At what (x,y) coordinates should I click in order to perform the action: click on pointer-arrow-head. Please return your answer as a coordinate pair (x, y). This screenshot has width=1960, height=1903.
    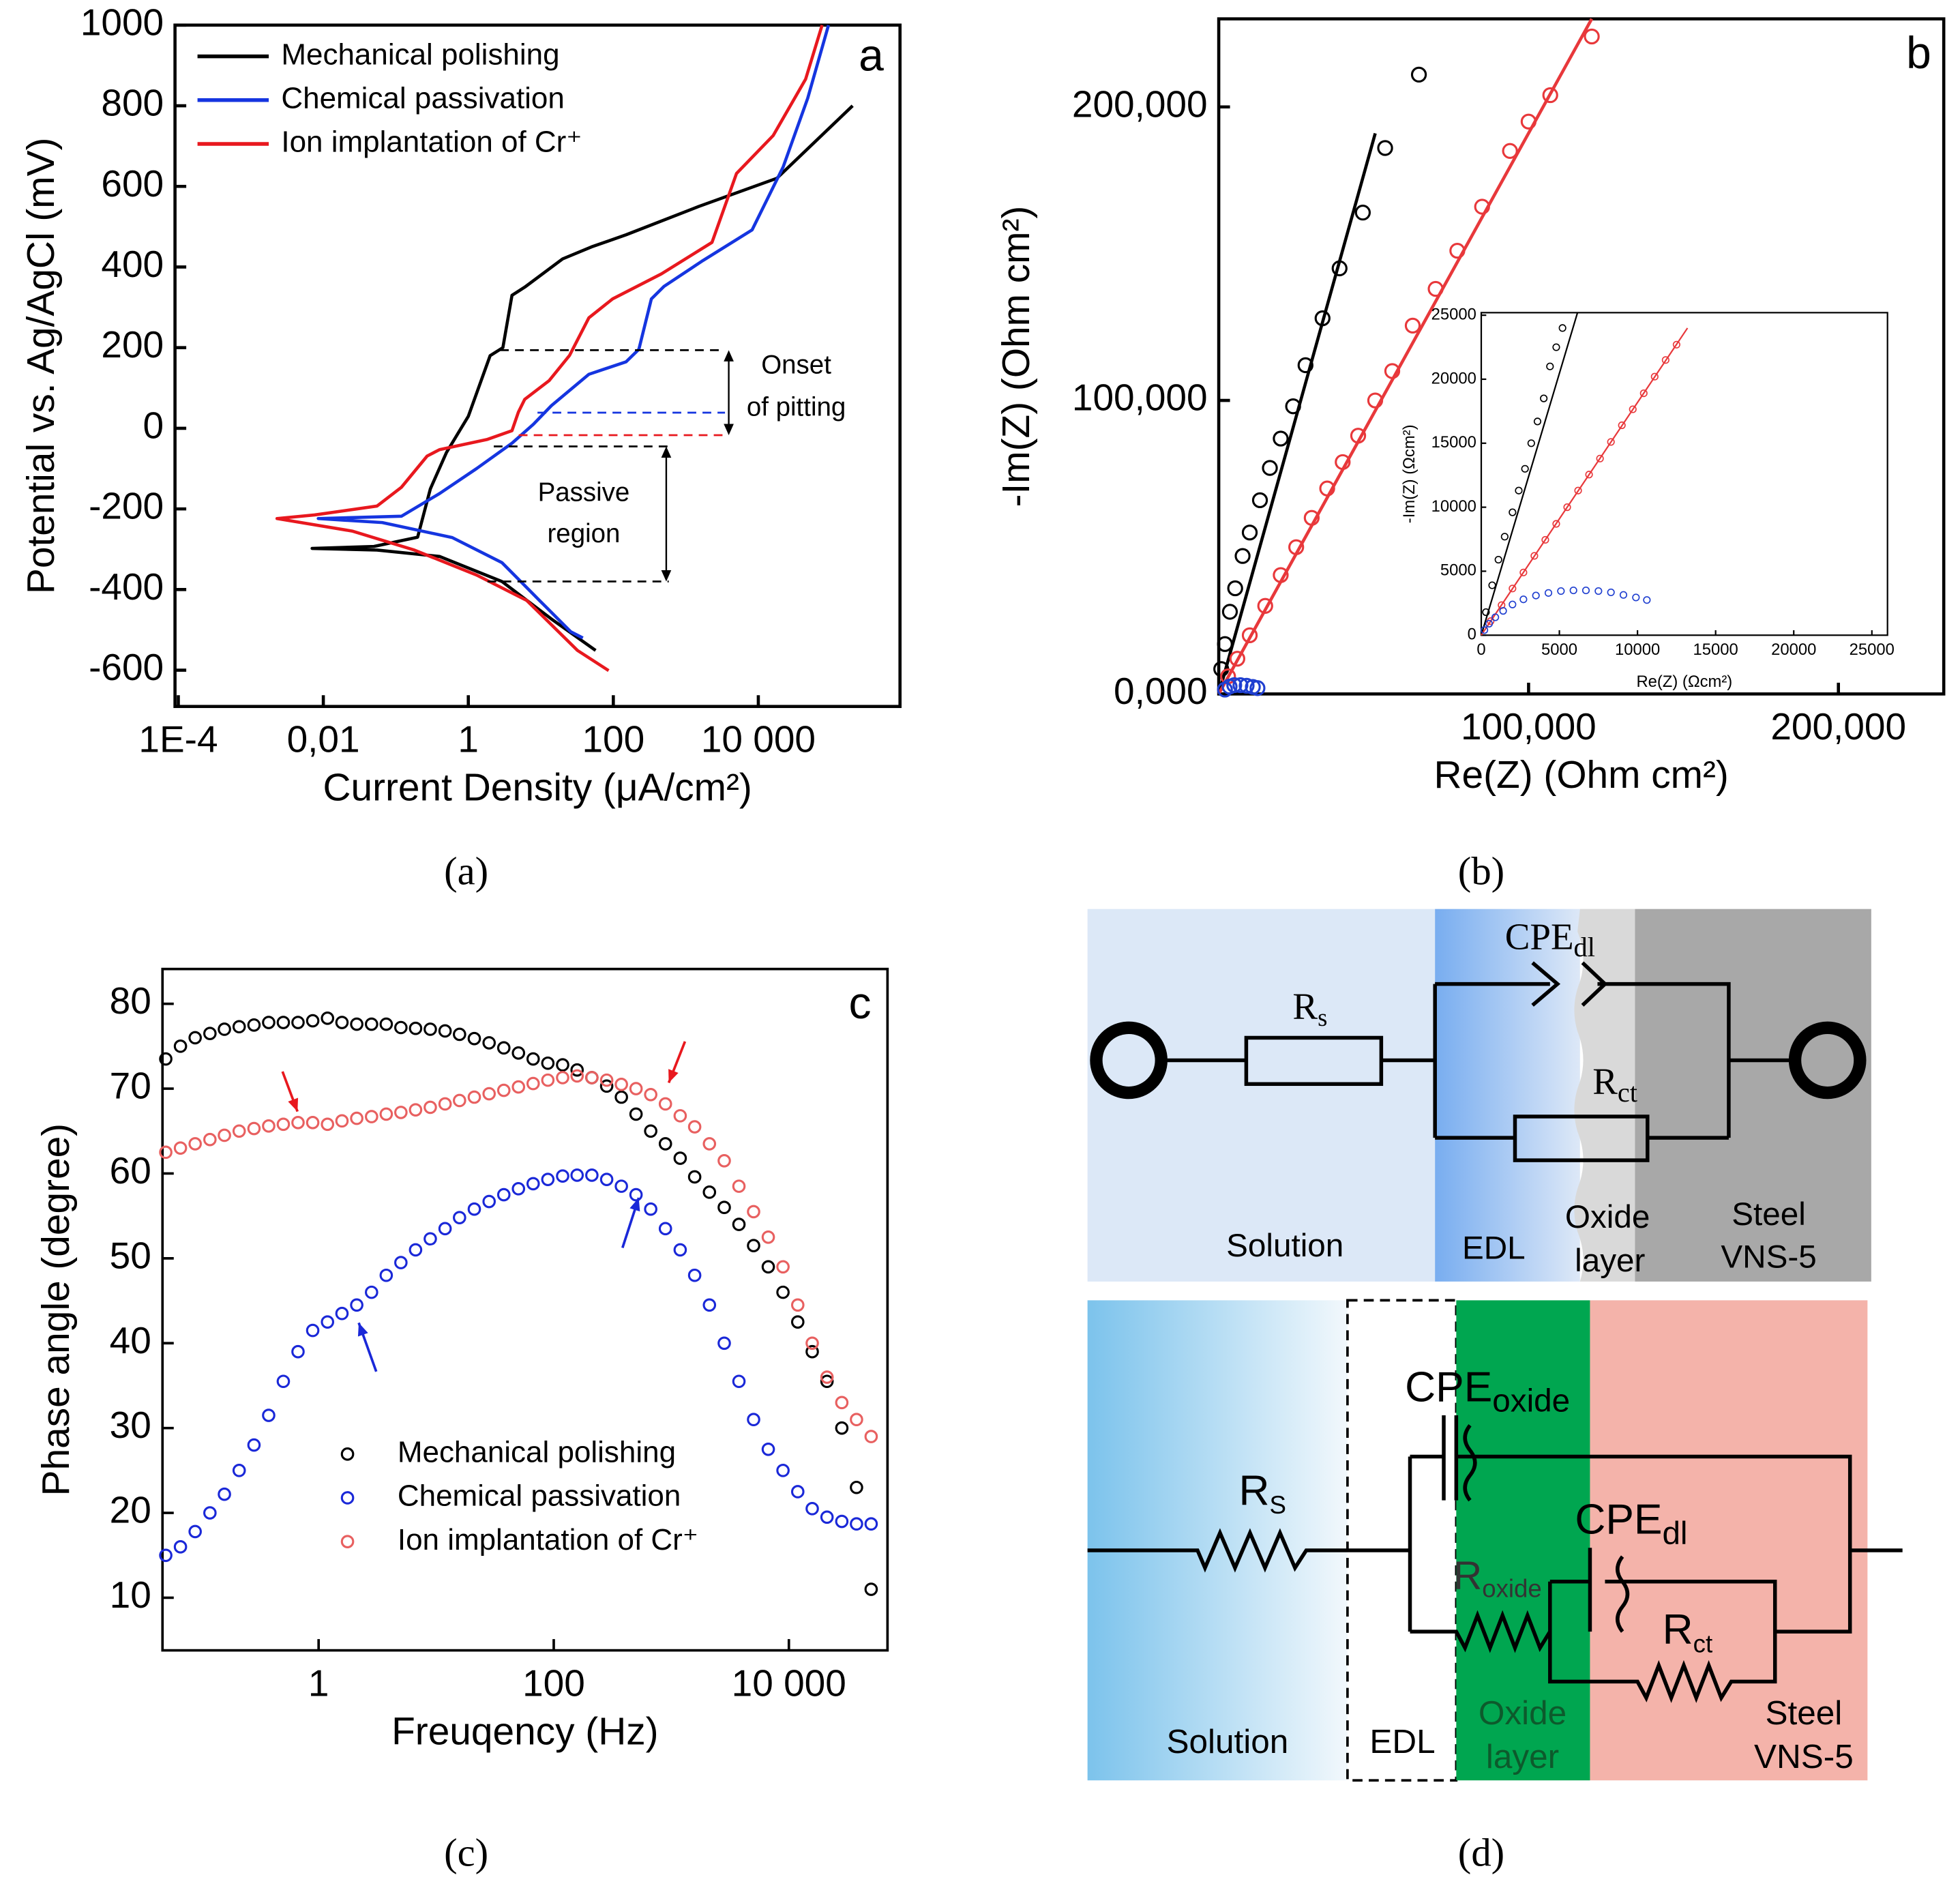
    Looking at the image, I should click on (673, 1076).